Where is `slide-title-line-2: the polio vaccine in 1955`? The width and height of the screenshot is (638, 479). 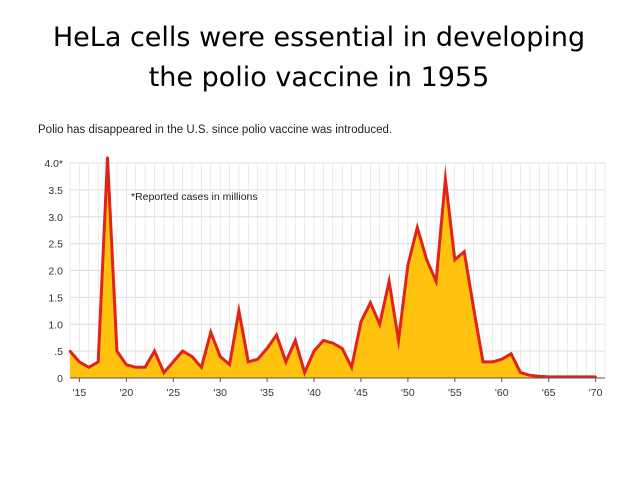 slide-title-line-2: the polio vaccine in 1955 is located at coordinates (319, 77).